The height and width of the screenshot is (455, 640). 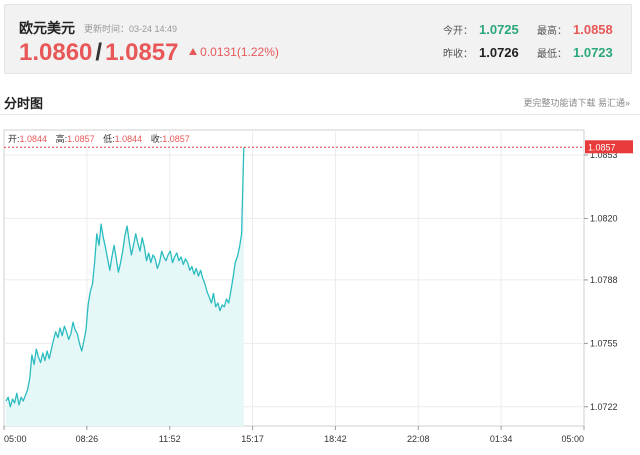 What do you see at coordinates (499, 29) in the screenshot?
I see `today-open-value: 1.0725` at bounding box center [499, 29].